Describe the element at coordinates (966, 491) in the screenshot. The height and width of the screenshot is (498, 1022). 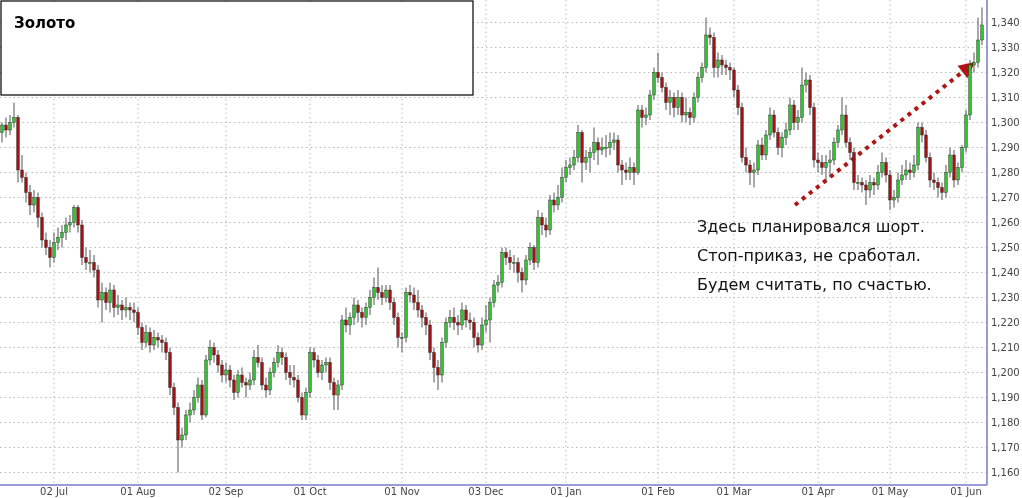
I see `x-tick-label: 01 Jun` at that location.